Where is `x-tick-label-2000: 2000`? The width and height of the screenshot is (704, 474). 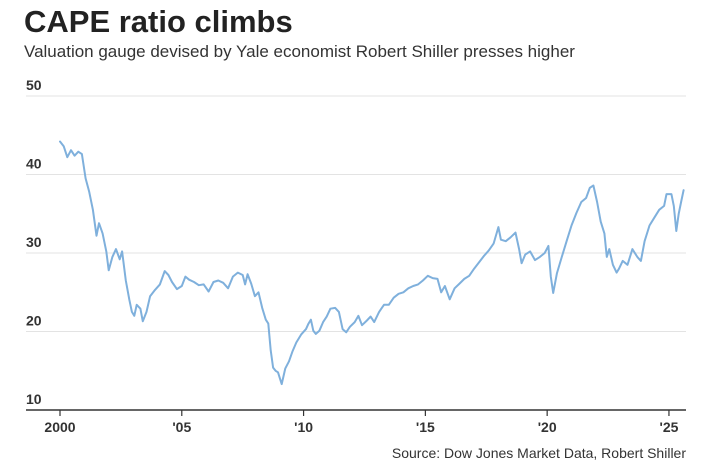 x-tick-label-2000: 2000 is located at coordinates (59, 427).